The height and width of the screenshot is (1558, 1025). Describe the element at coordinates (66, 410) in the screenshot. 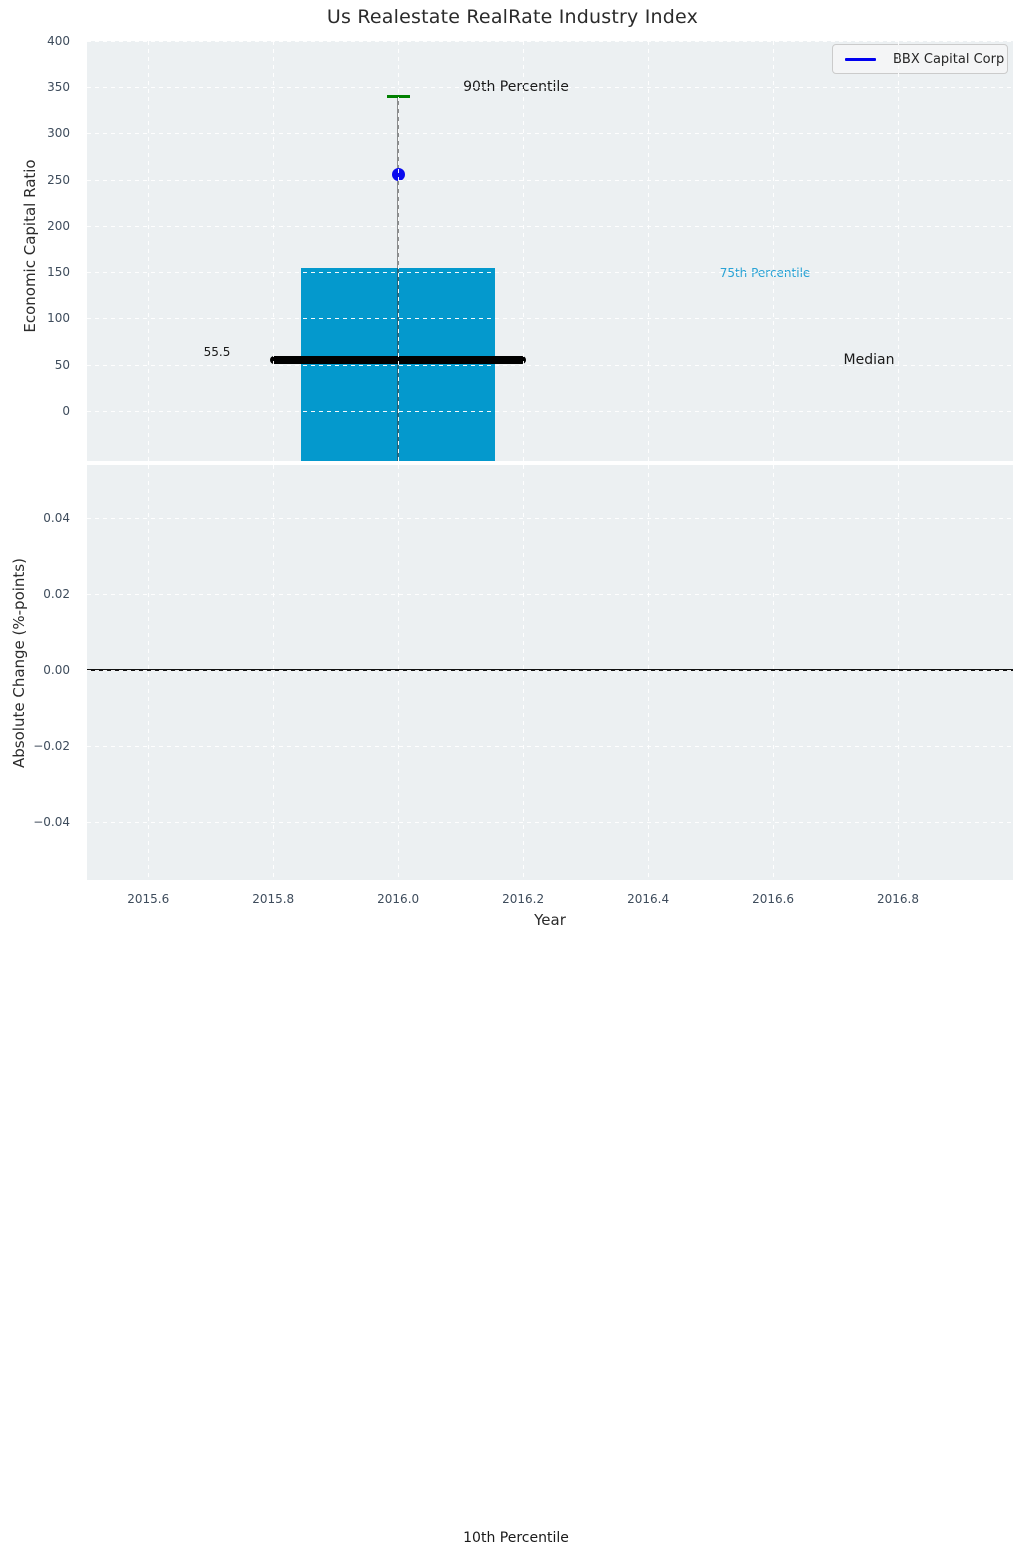

I see `y-tick-label: 0` at that location.